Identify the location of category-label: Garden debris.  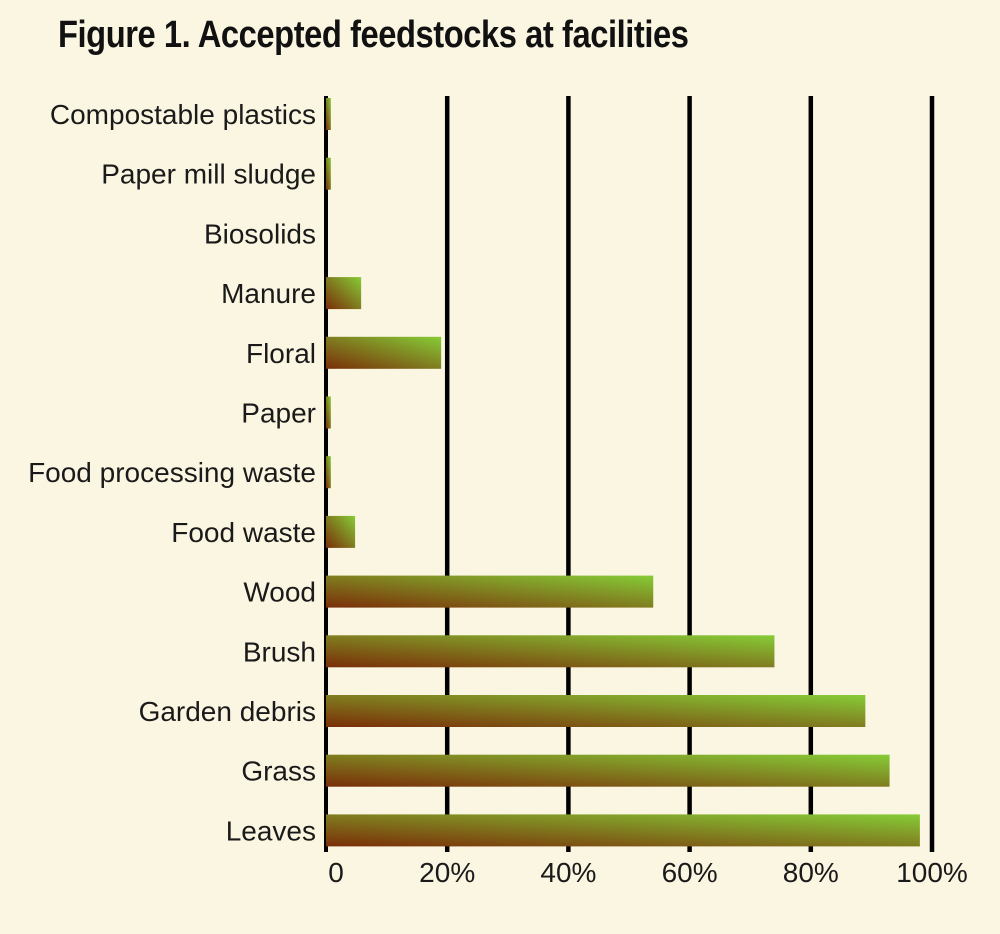
(227, 711).